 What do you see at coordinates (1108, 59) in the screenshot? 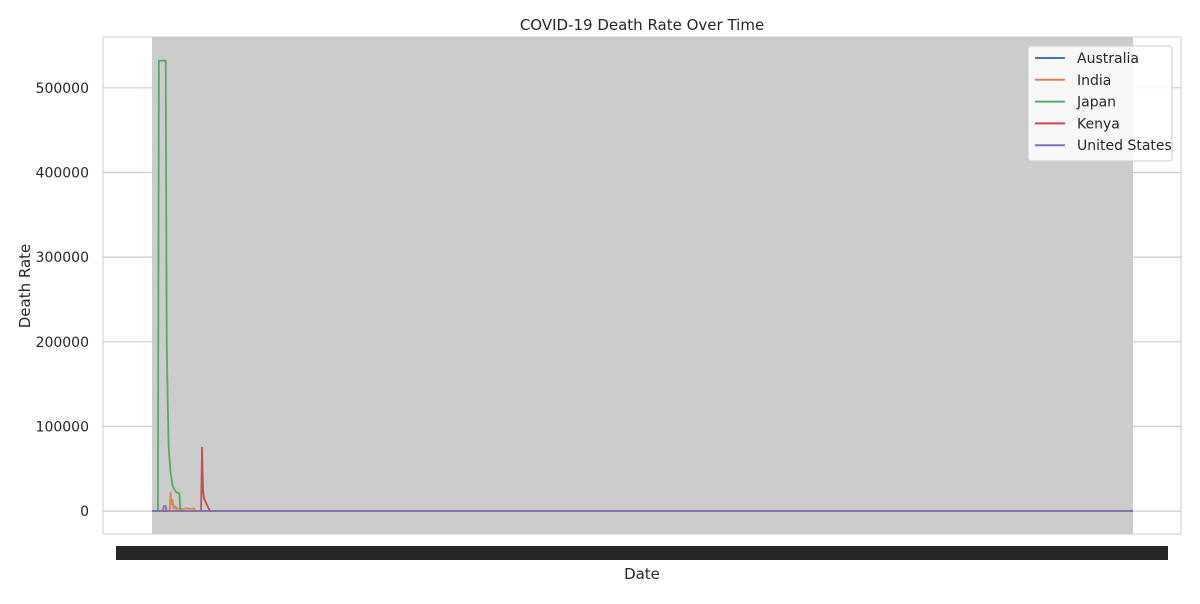
I see `legend-label-australia: Australia` at bounding box center [1108, 59].